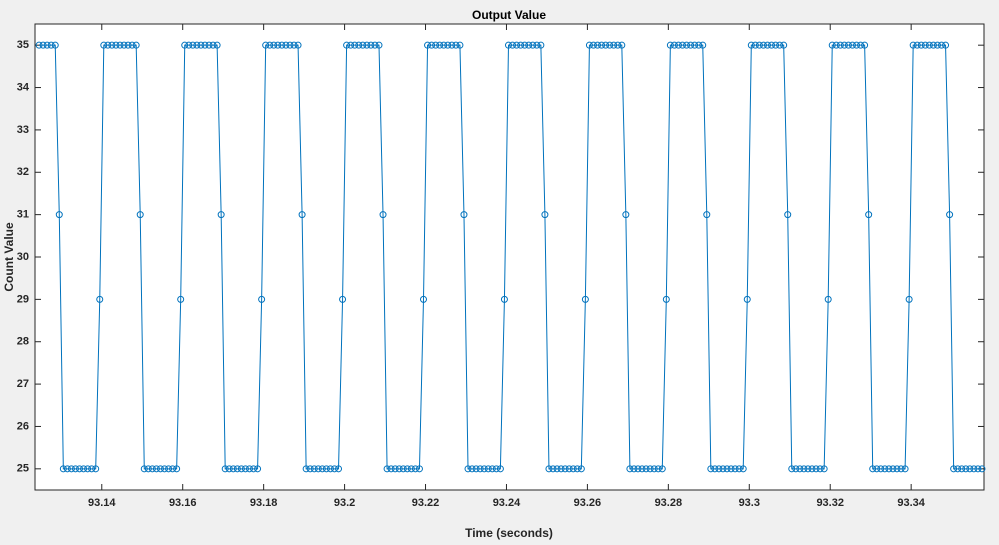 This screenshot has height=545, width=999. I want to click on y-tick-label: 32, so click(23, 172).